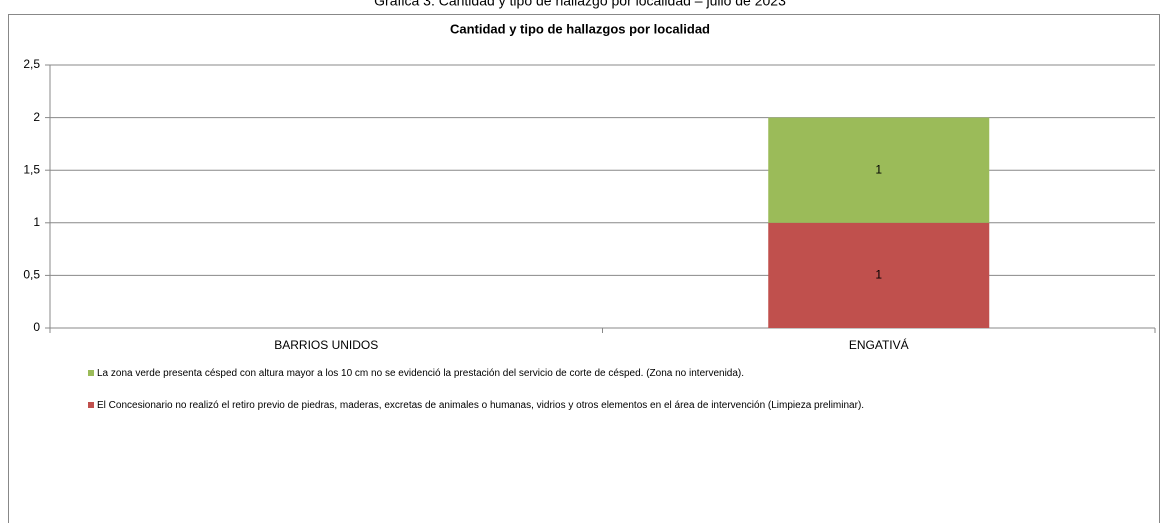  I want to click on y-tick-label: 1, so click(36, 222).